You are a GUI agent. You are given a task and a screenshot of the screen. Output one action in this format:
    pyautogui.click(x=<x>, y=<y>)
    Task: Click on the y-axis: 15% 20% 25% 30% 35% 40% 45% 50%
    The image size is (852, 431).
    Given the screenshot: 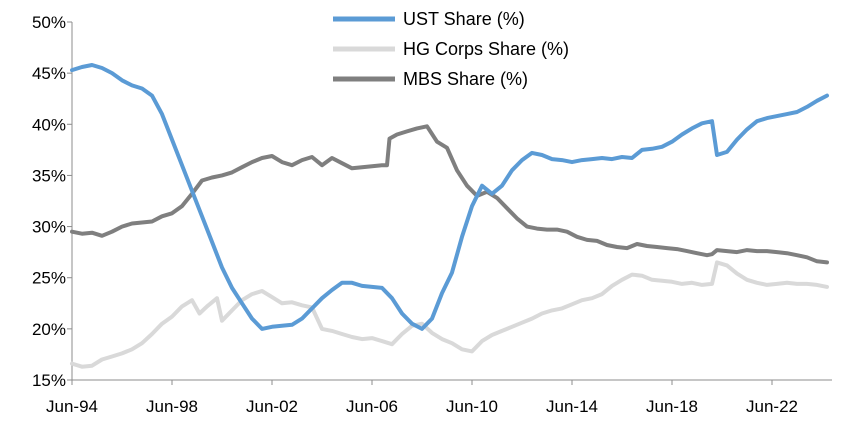 What is the action you would take?
    pyautogui.click(x=52, y=201)
    